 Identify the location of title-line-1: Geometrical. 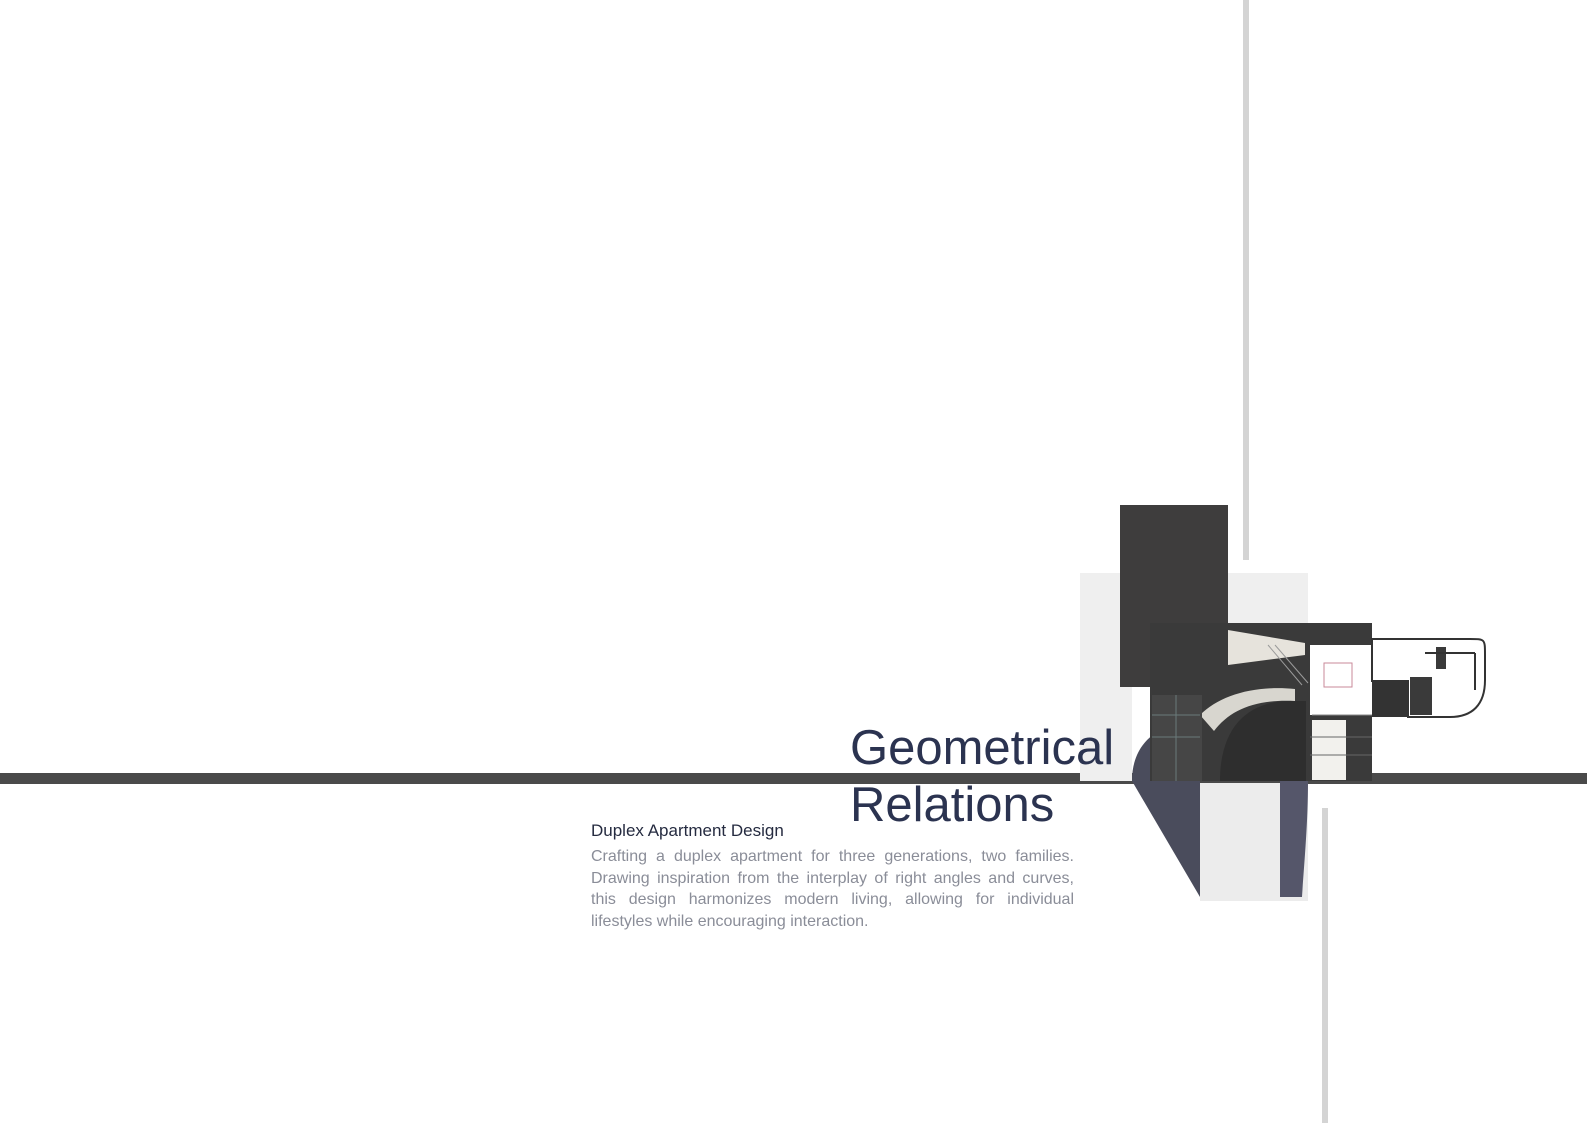
(982, 748).